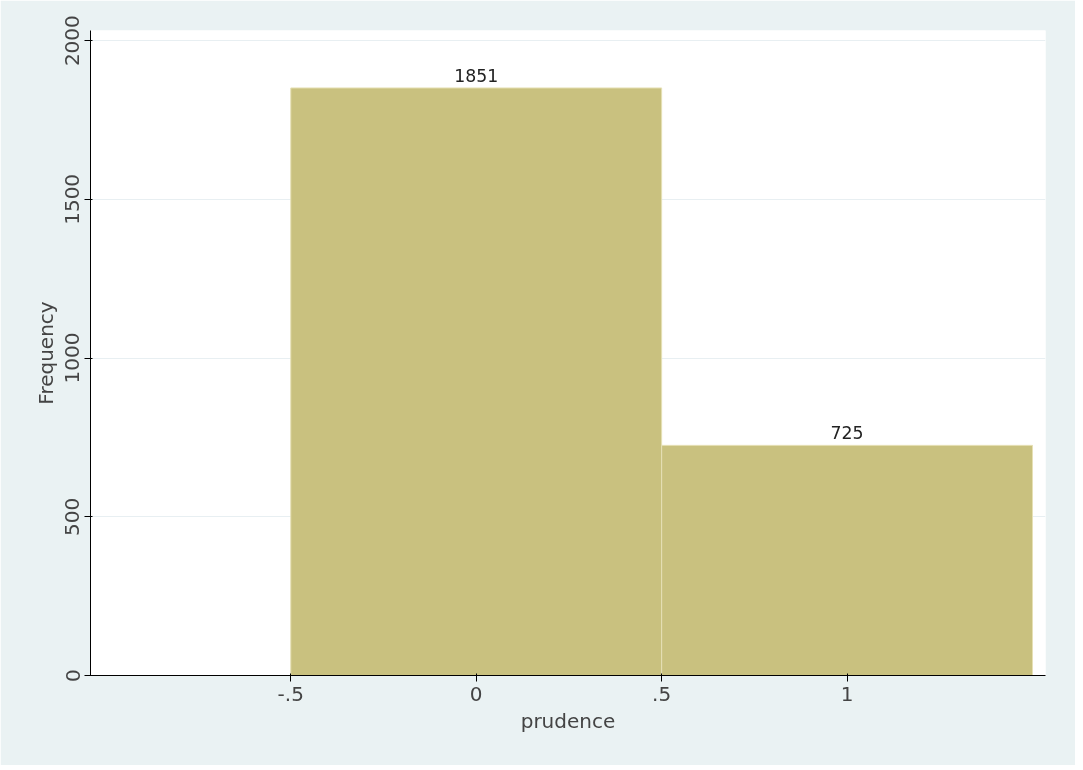 This screenshot has width=1083, height=770. Describe the element at coordinates (72, 199) in the screenshot. I see `y-tick-label: 1500` at that location.